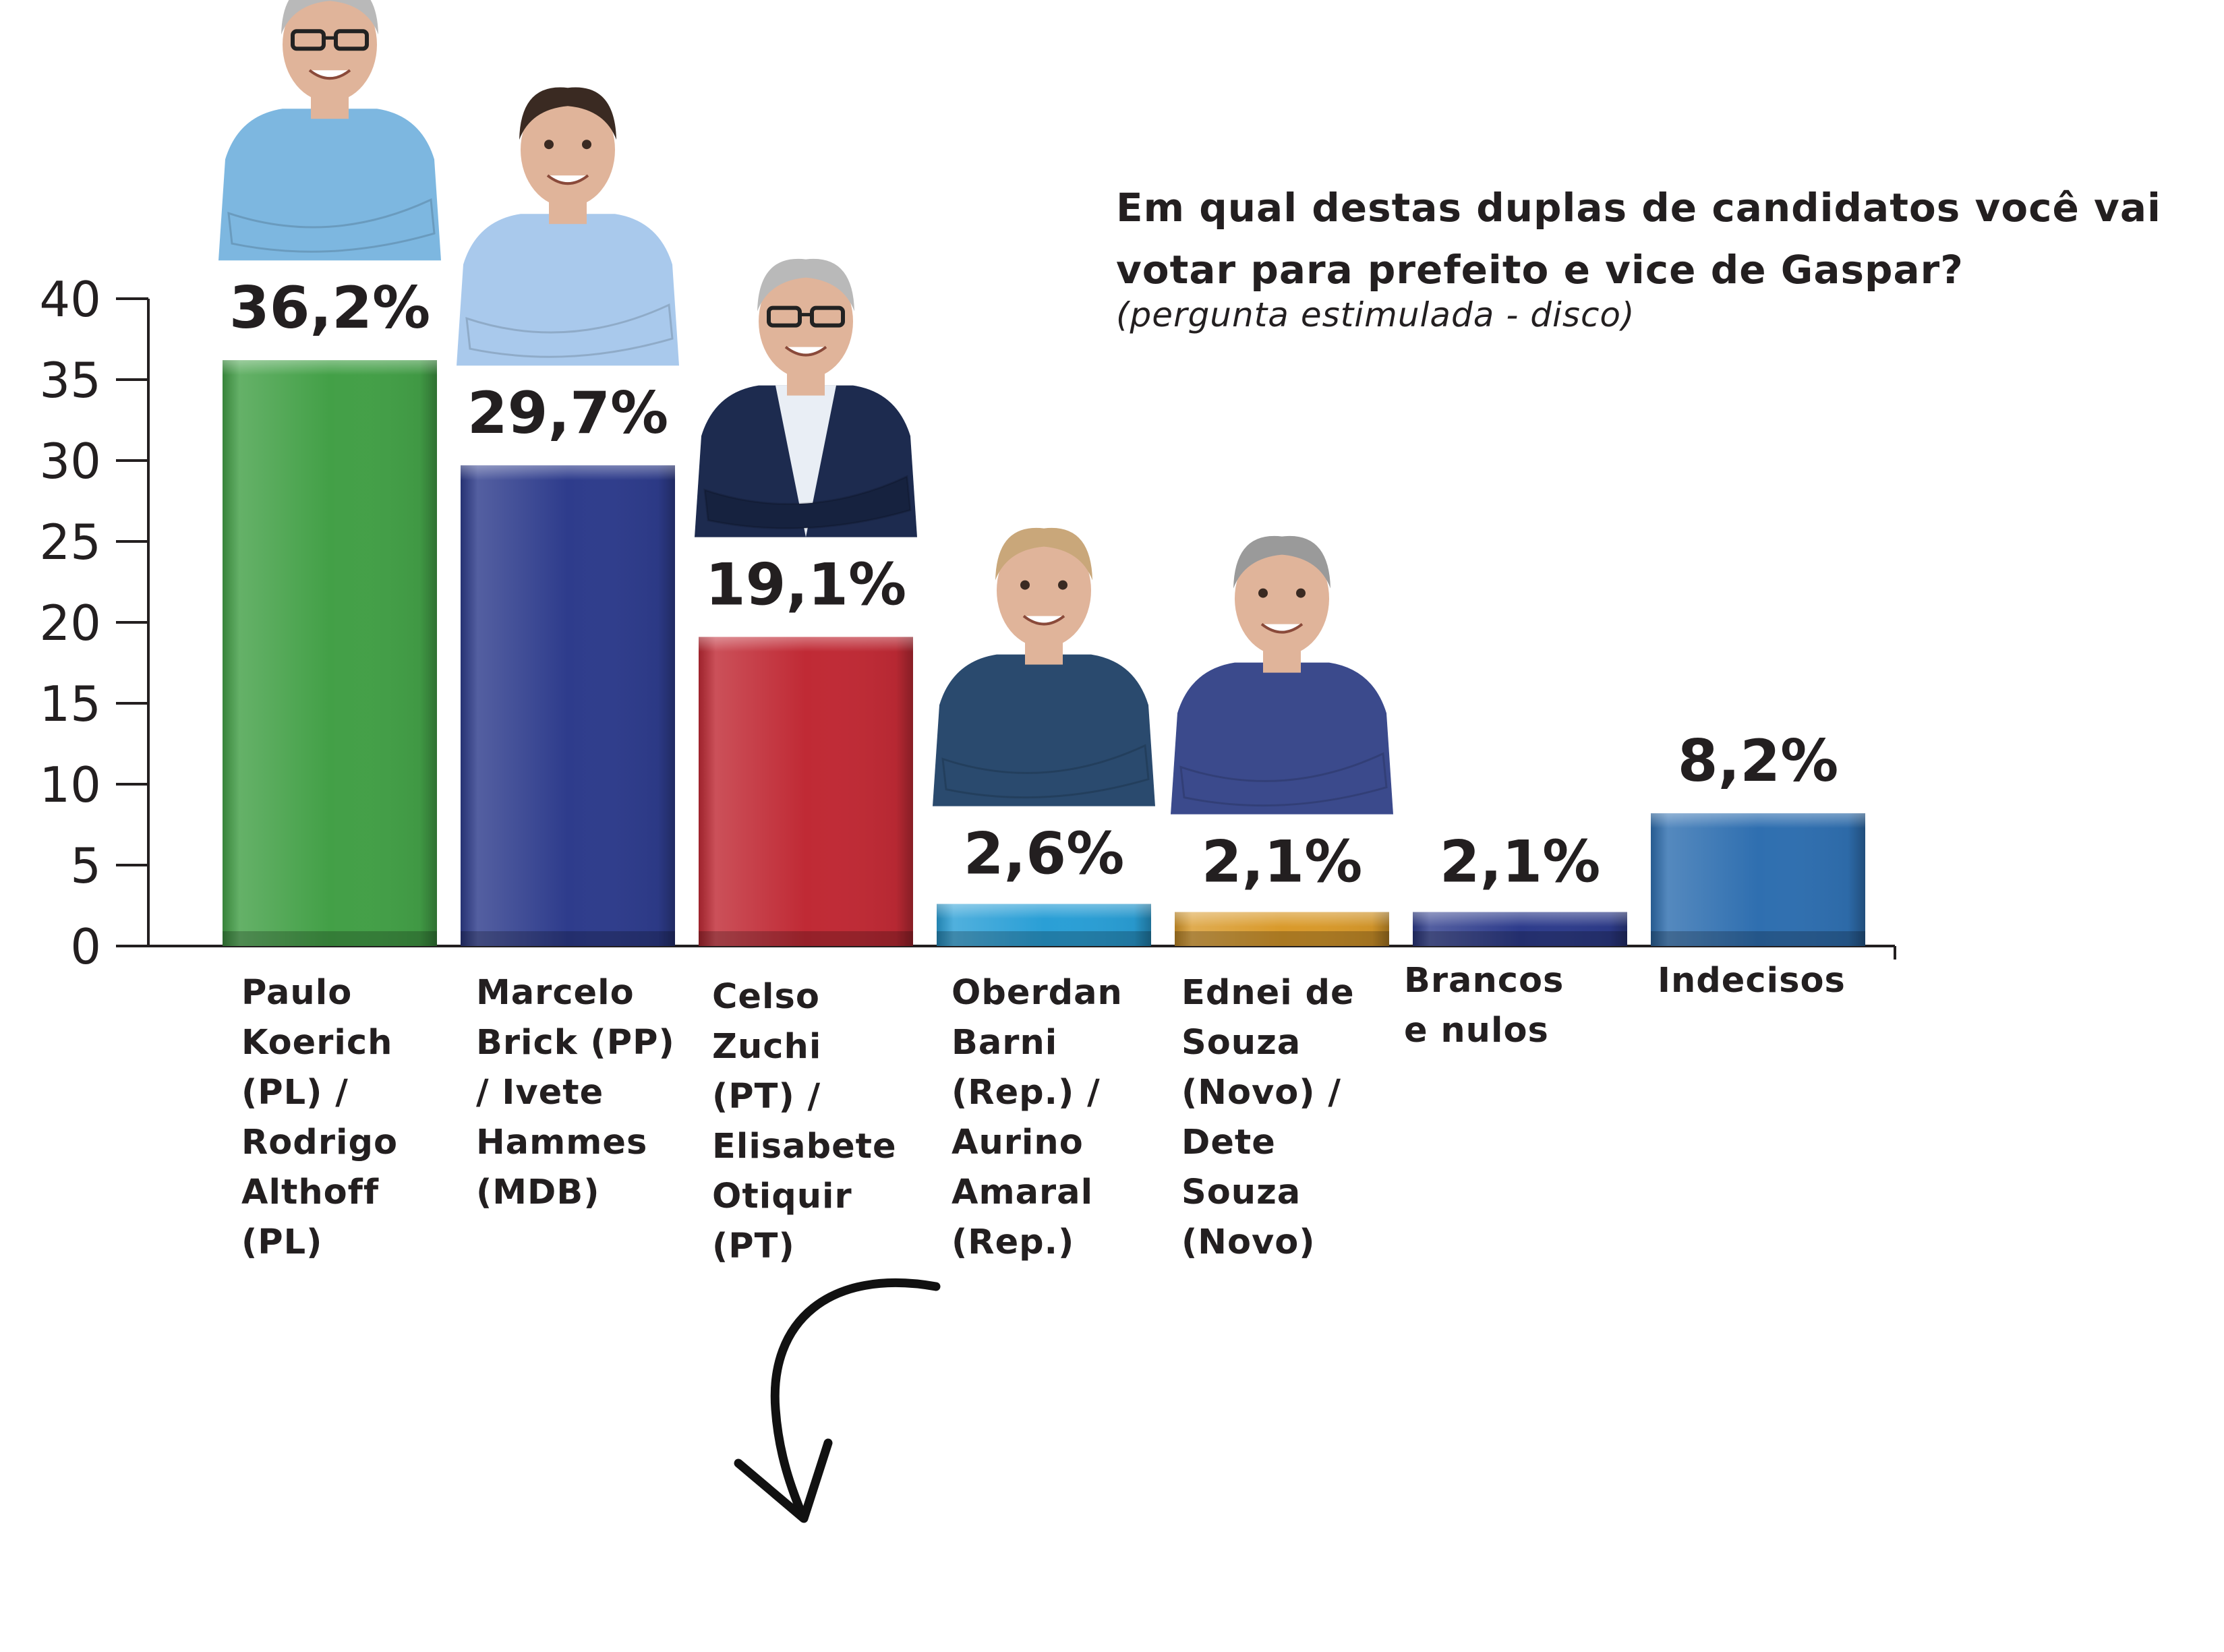  I want to click on y-tick-label: 40, so click(70, 299).